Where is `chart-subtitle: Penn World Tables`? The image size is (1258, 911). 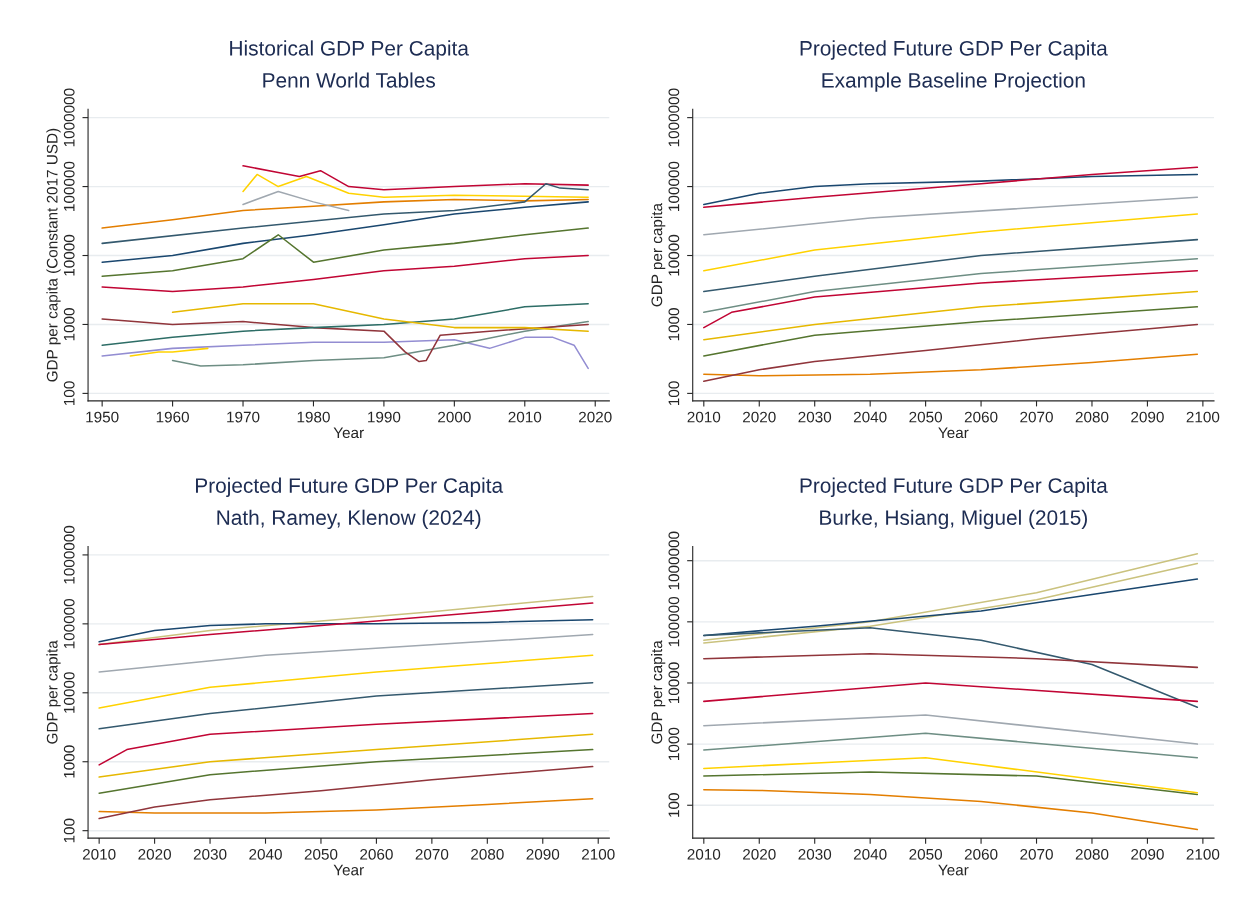 chart-subtitle: Penn World Tables is located at coordinates (349, 80).